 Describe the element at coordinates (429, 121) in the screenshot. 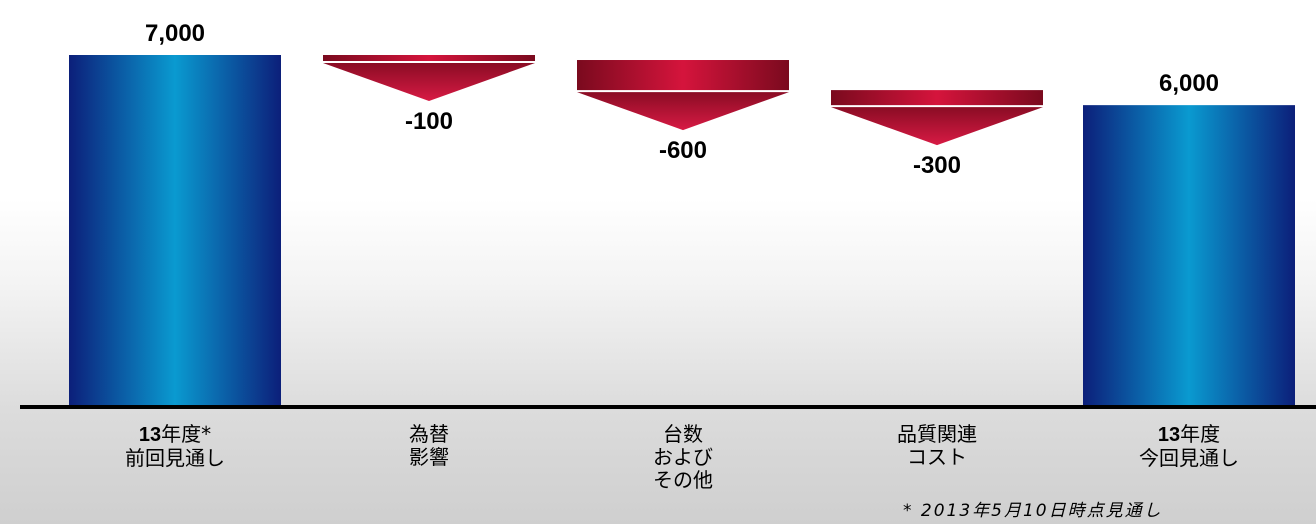

I see `value-label: -100` at that location.